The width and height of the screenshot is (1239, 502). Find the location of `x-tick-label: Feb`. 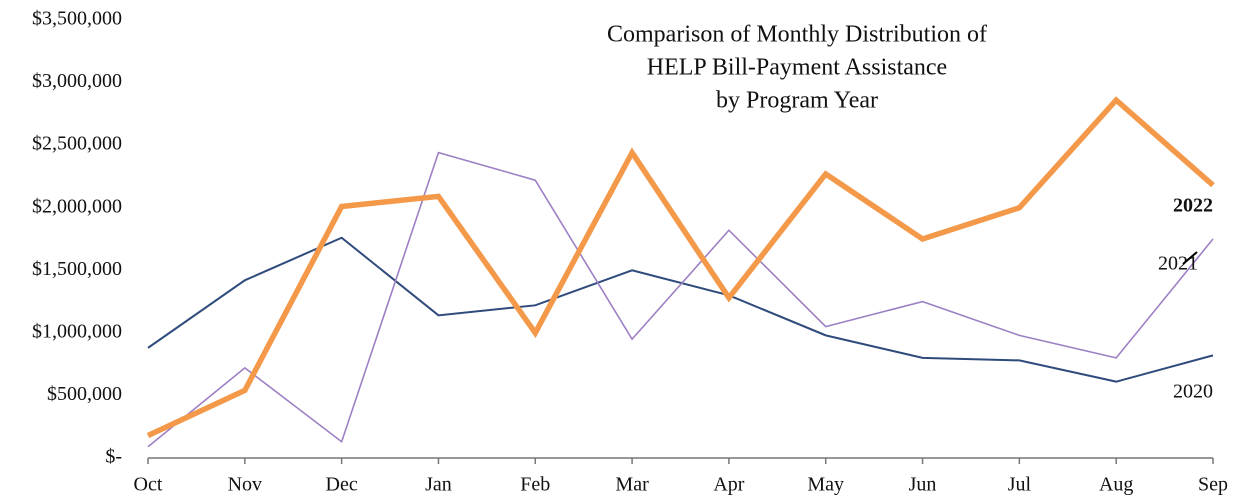

x-tick-label: Feb is located at coordinates (535, 485).